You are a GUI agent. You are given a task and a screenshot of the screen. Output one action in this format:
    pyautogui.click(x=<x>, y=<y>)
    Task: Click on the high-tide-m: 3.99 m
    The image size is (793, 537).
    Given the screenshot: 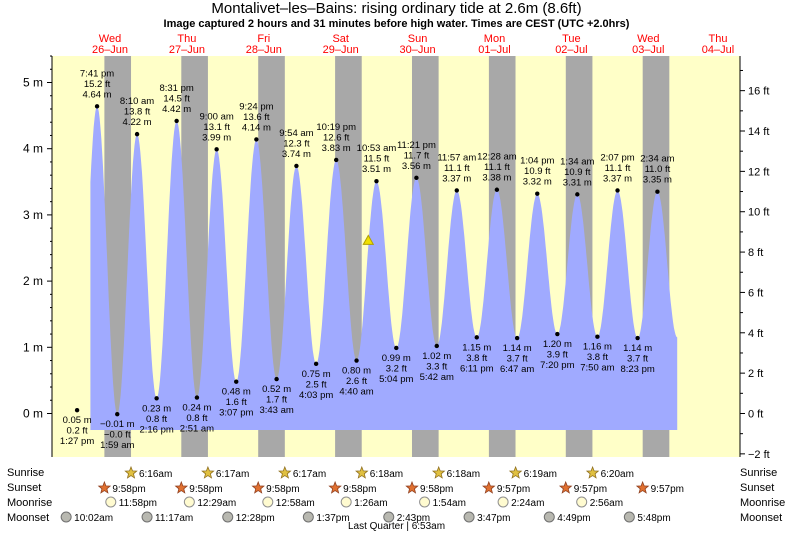 What is the action you would take?
    pyautogui.click(x=216, y=137)
    